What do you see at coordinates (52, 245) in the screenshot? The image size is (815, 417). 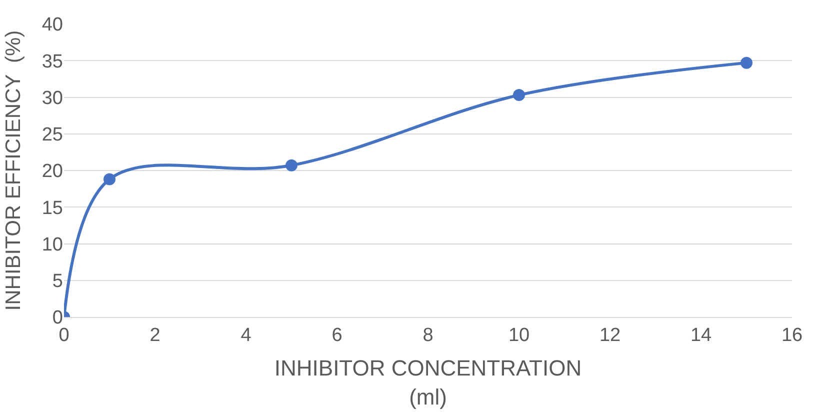 I see `y-tick-label: 10` at bounding box center [52, 245].